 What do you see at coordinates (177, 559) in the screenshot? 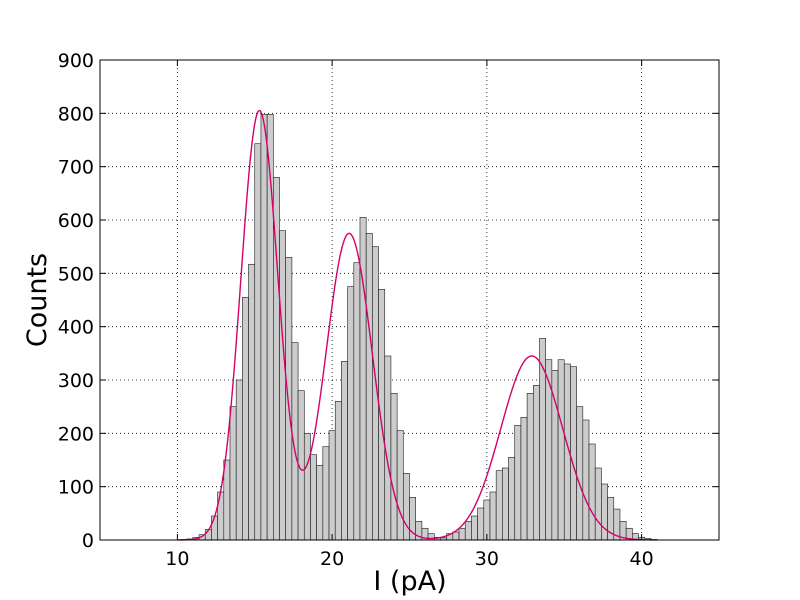
I see `x-tick-label: 10` at bounding box center [177, 559].